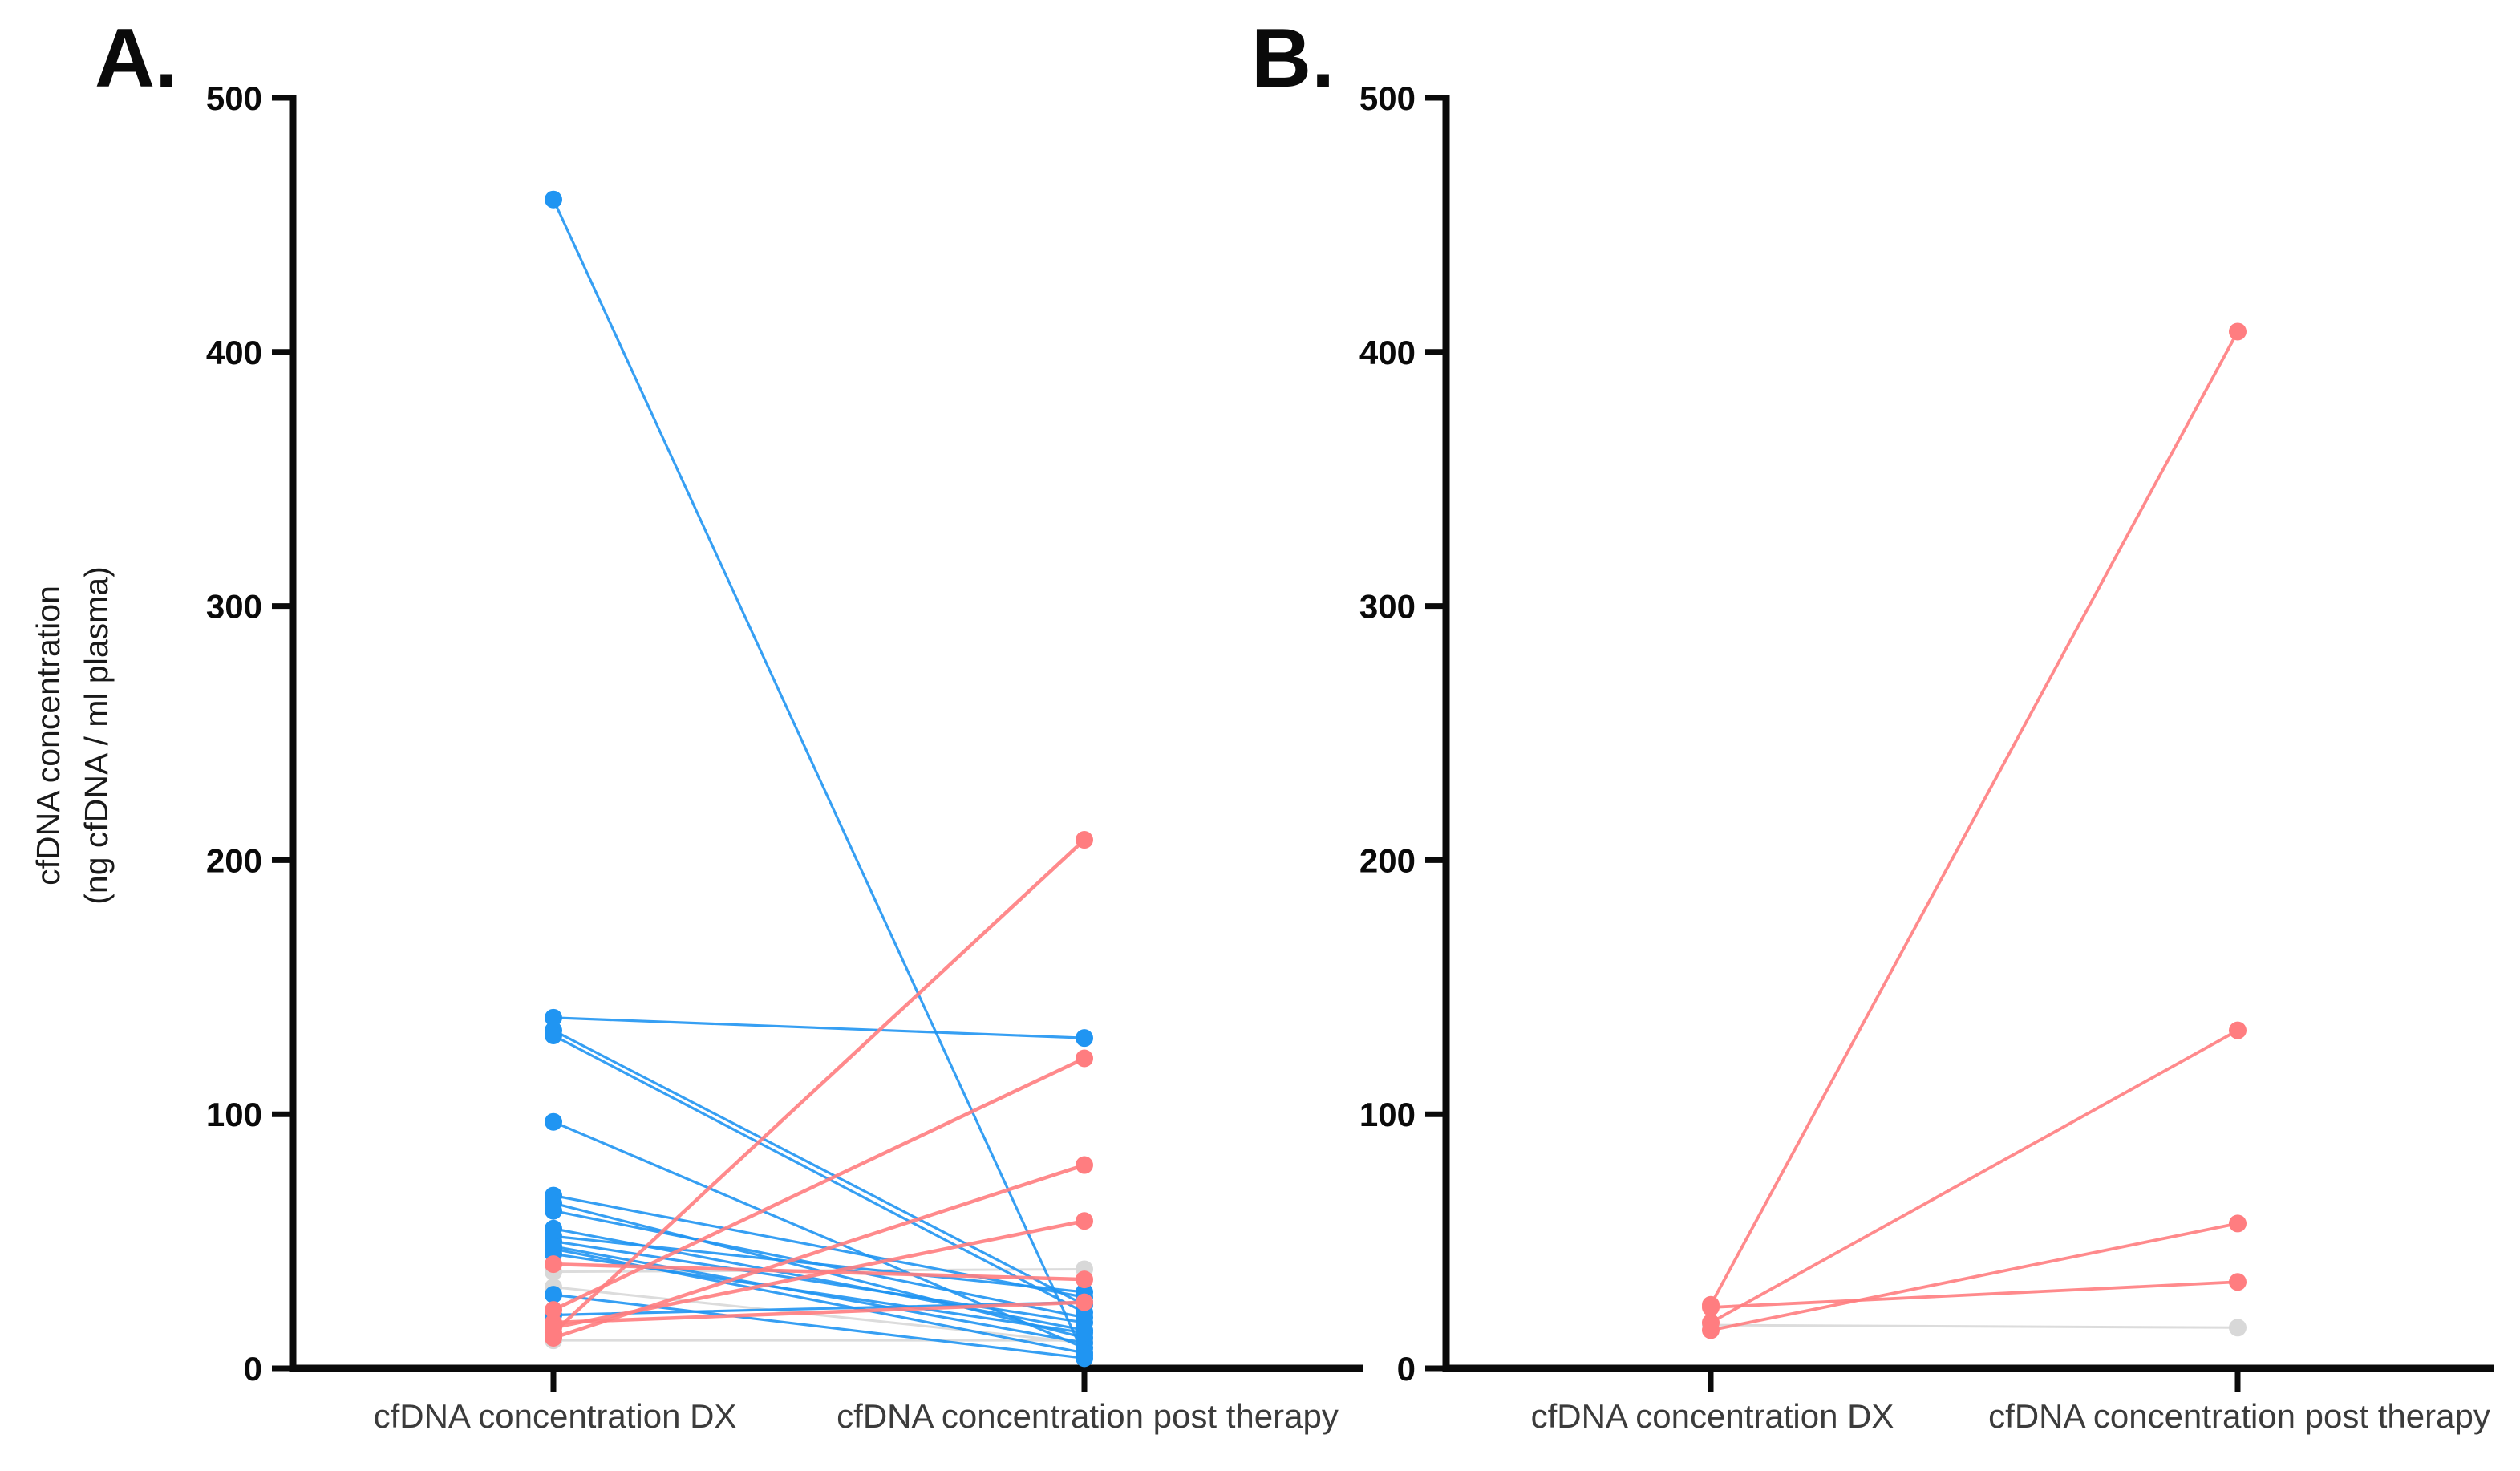 This screenshot has width=2520, height=1471. What do you see at coordinates (555, 1416) in the screenshot?
I see `panel-a-category-dx: cfDNA concentration DX` at bounding box center [555, 1416].